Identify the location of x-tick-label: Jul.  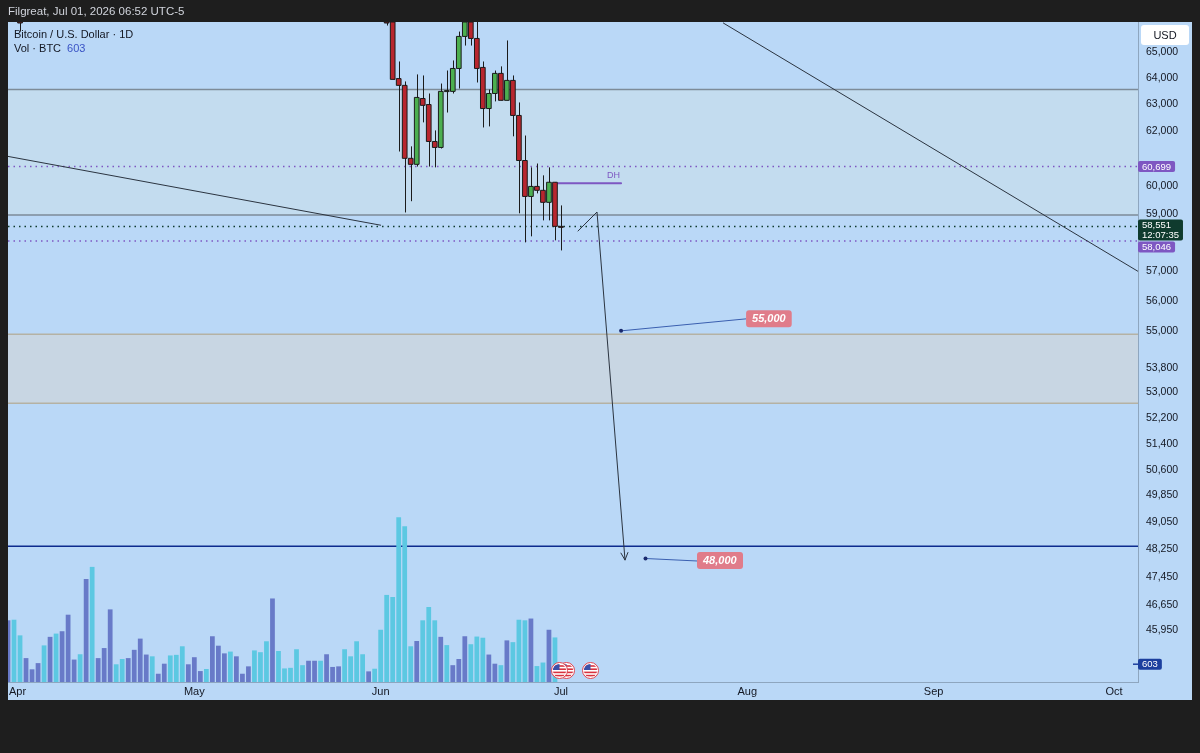
(561, 691).